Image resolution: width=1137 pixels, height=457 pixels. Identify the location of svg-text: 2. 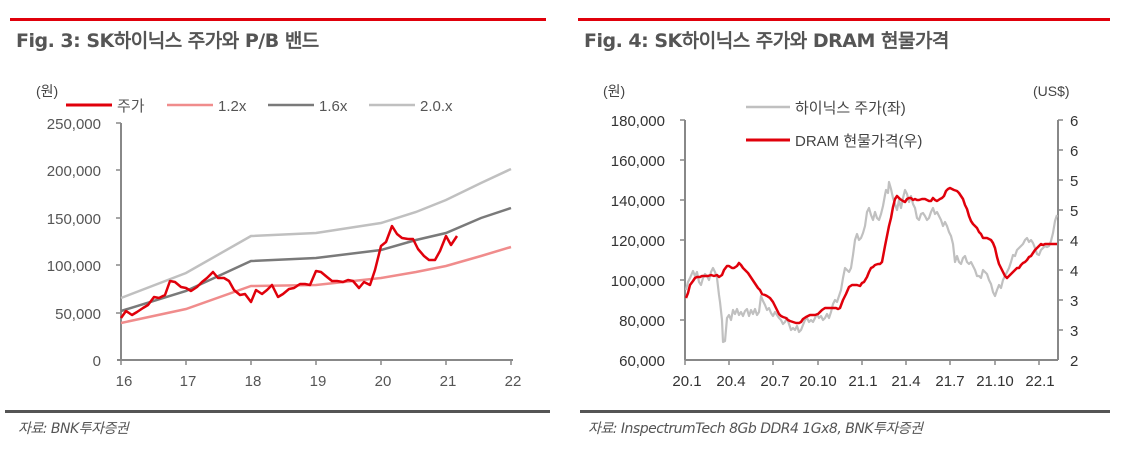
(1074, 361).